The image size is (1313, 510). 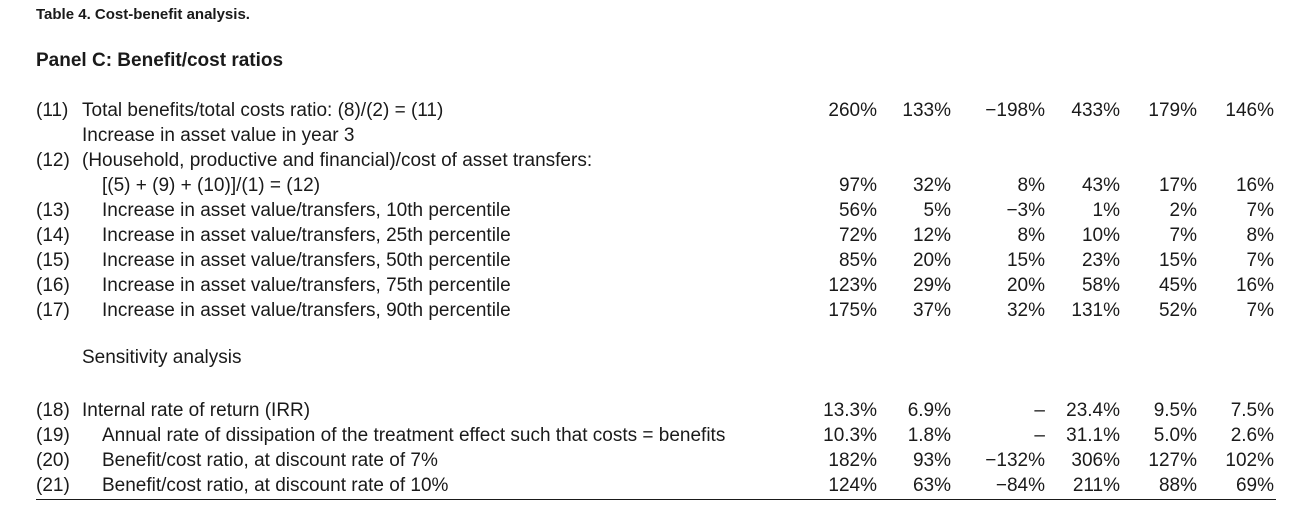 What do you see at coordinates (852, 460) in the screenshot?
I see `value-cell: 182%` at bounding box center [852, 460].